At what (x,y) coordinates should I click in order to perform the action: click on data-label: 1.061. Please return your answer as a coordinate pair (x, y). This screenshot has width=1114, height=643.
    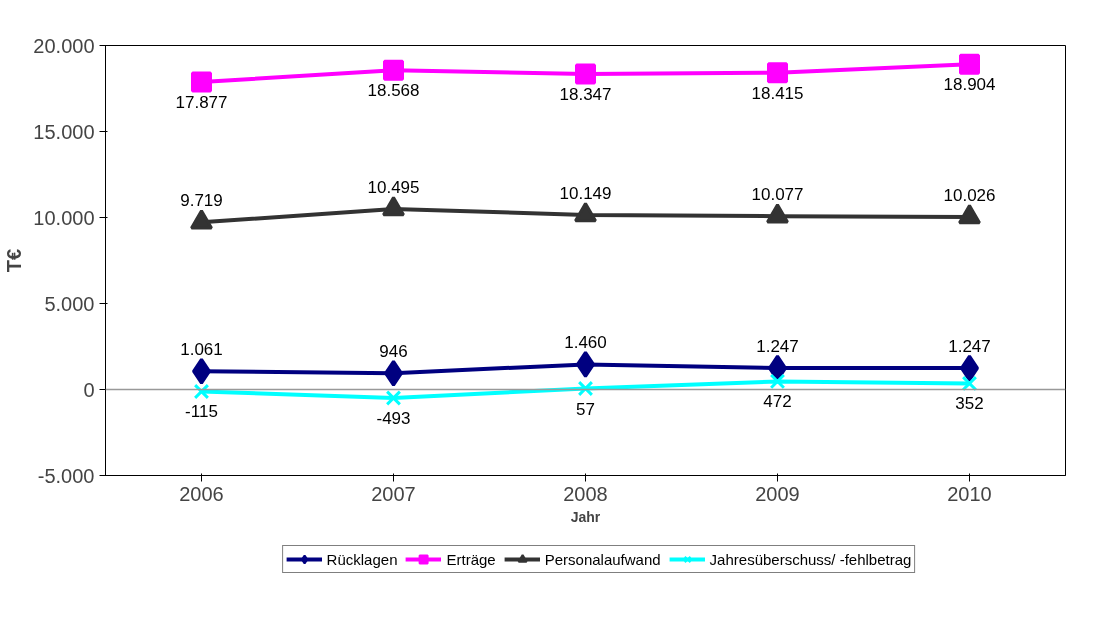
    Looking at the image, I should click on (201, 350).